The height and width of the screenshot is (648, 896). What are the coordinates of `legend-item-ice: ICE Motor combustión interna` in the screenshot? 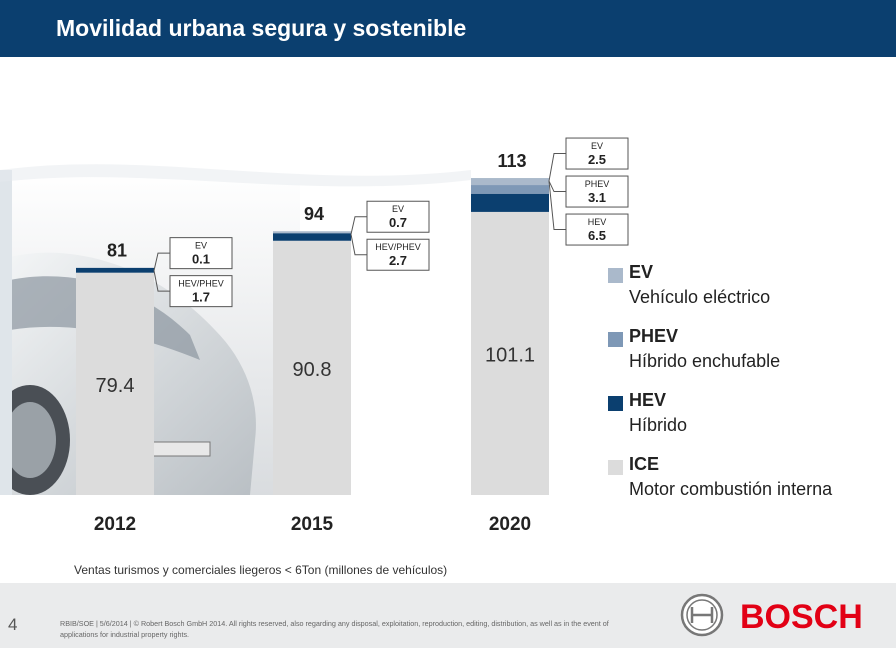 It's located at (748, 486).